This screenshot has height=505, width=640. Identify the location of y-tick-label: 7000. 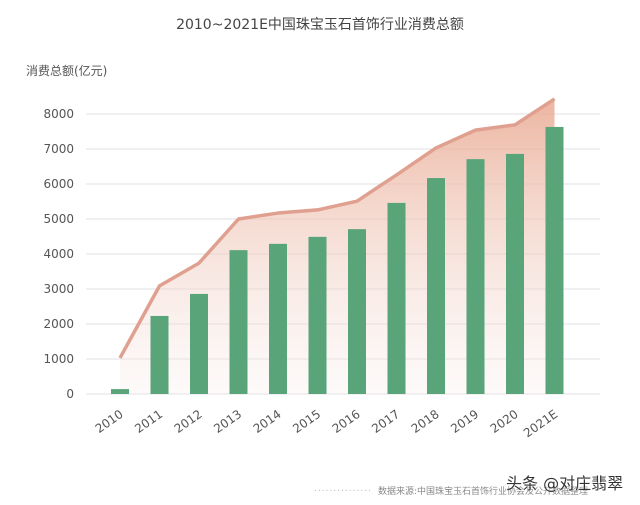
(58, 149).